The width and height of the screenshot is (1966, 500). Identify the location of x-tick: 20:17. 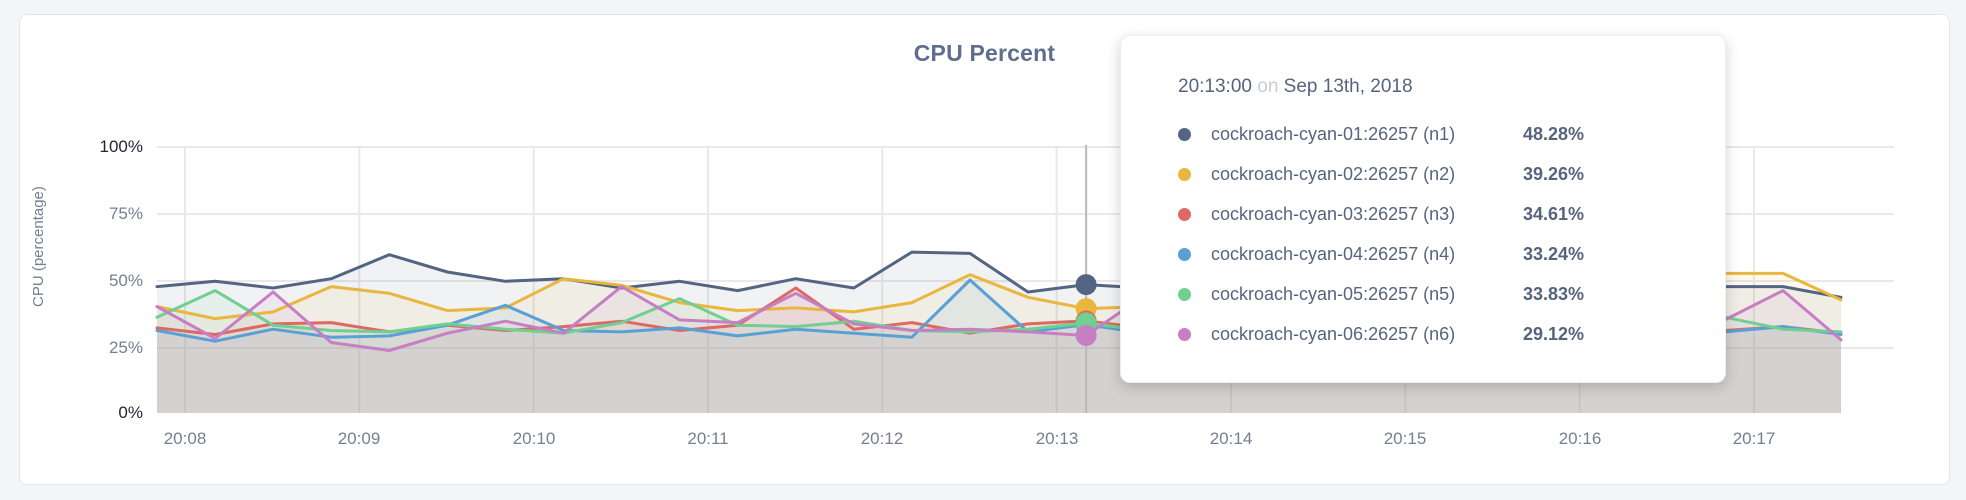
(1754, 438).